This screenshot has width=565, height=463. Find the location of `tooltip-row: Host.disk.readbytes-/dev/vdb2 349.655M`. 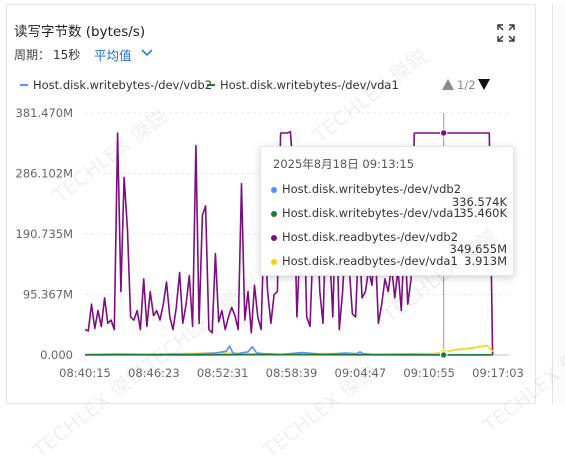

tooltip-row: Host.disk.readbytes-/dev/vdb2 349.655M is located at coordinates (389, 243).